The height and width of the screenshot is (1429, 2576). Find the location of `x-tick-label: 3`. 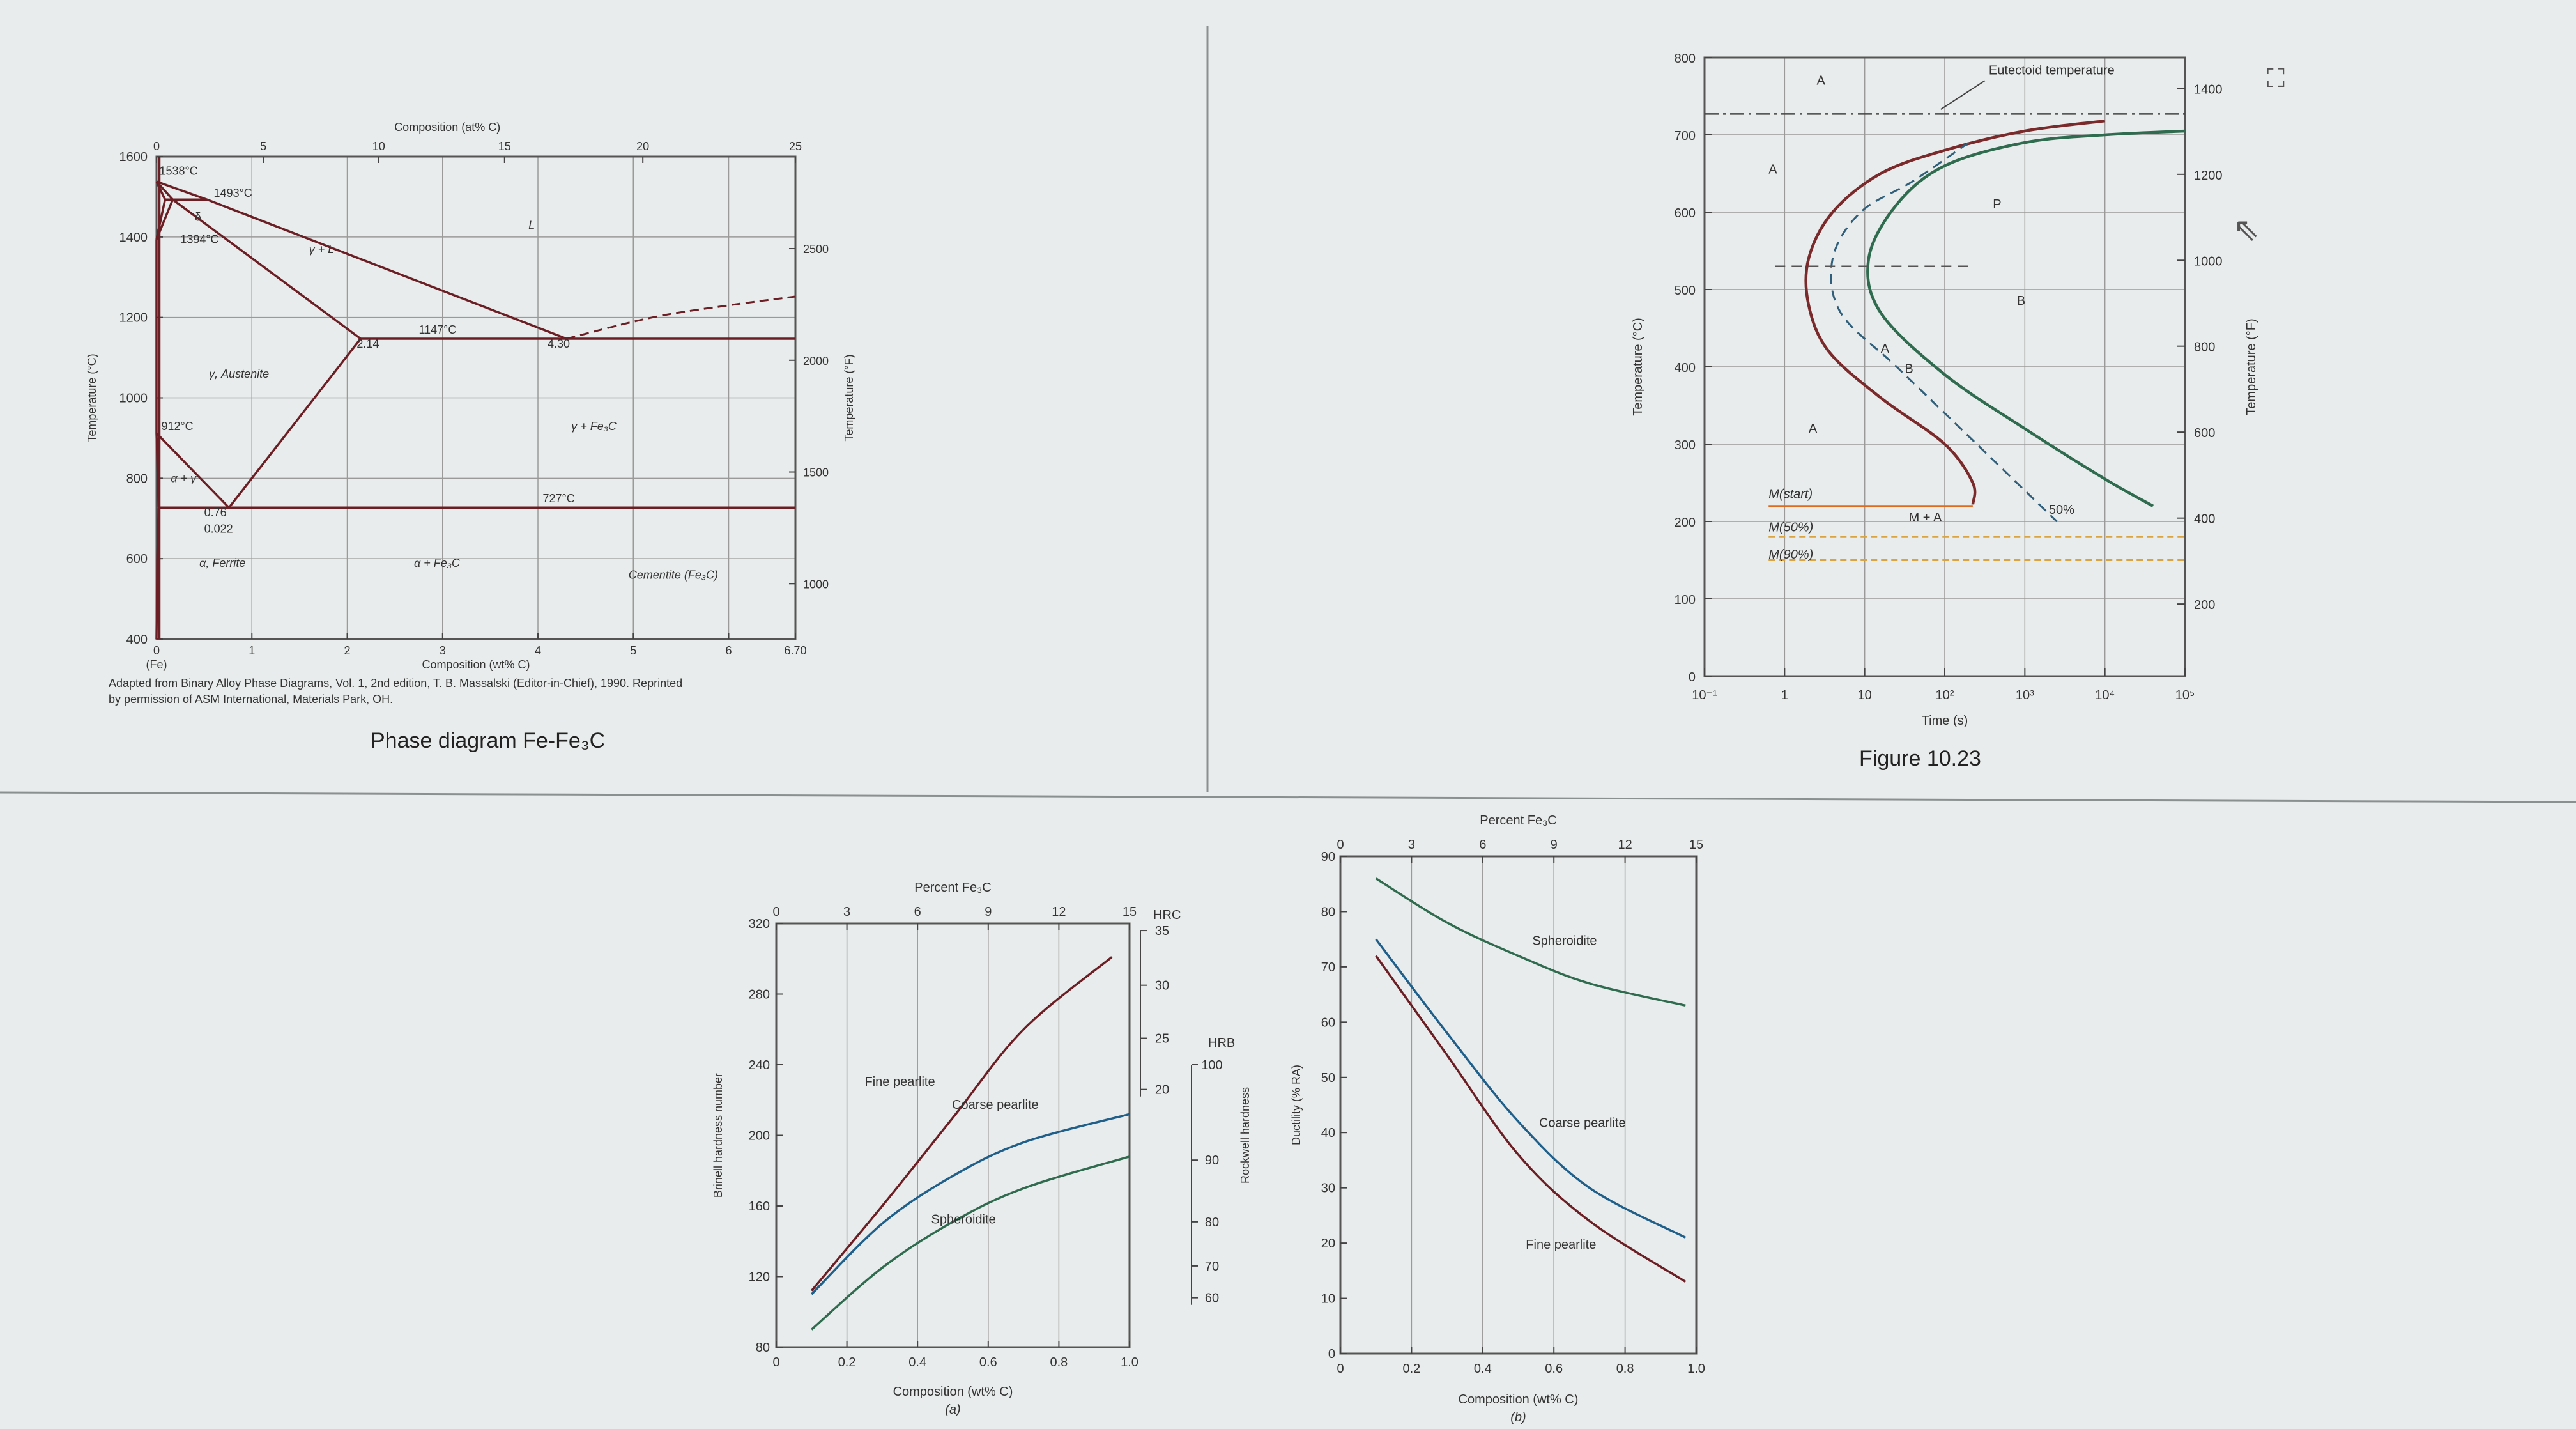

x-tick-label: 3 is located at coordinates (443, 651).